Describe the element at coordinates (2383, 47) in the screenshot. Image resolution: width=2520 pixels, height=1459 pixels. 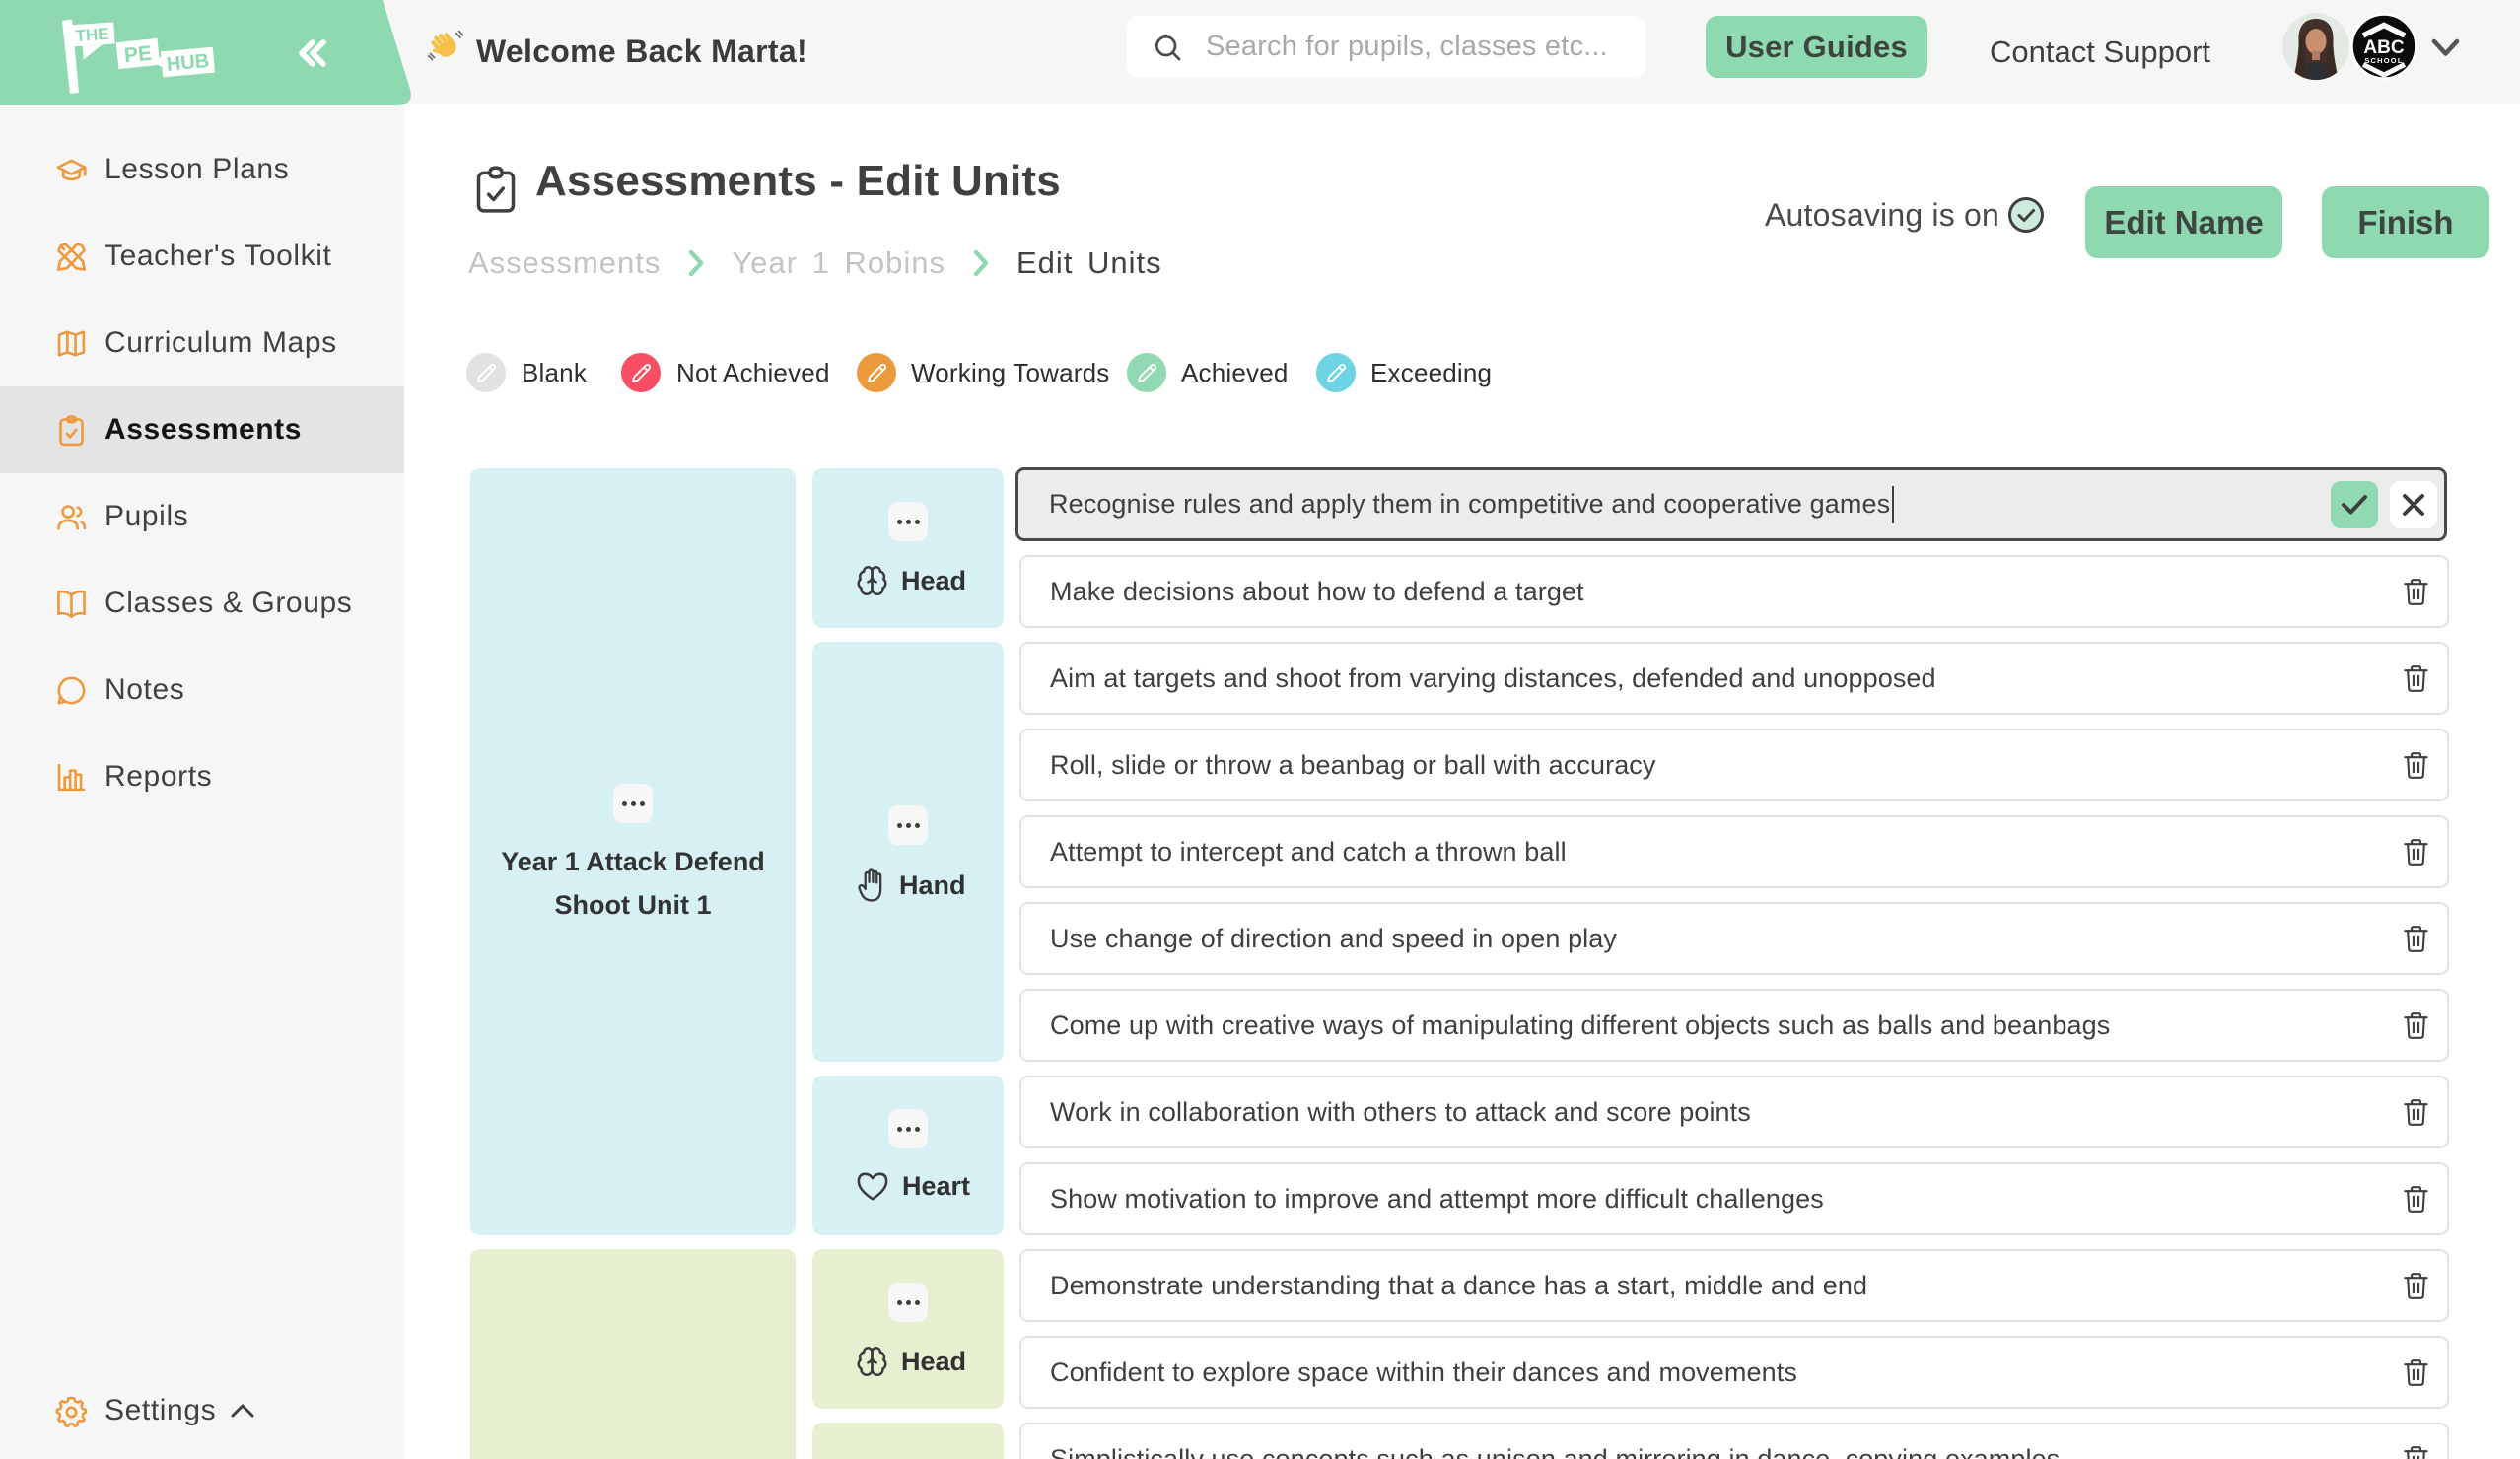
I see `svg-text: ABC` at that location.